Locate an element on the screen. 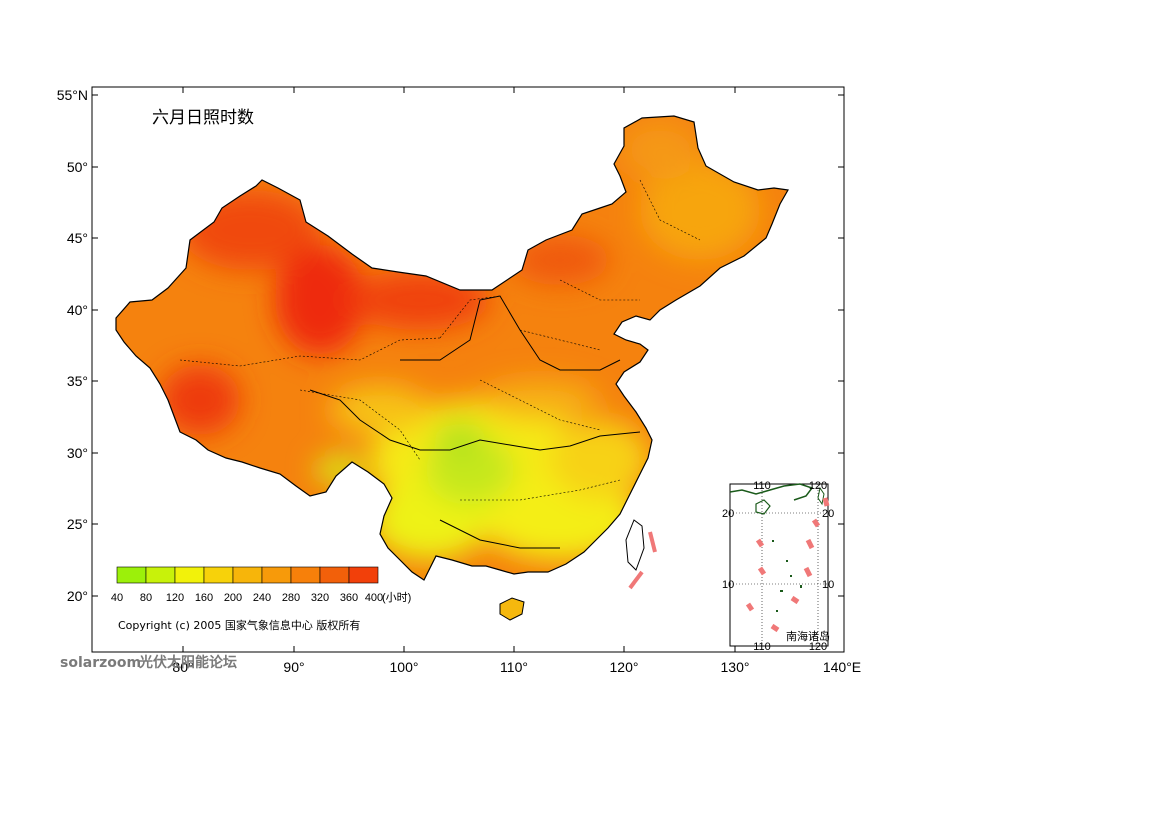 This screenshot has width=1169, height=827. map-title: 六月日照时数 is located at coordinates (203, 118).